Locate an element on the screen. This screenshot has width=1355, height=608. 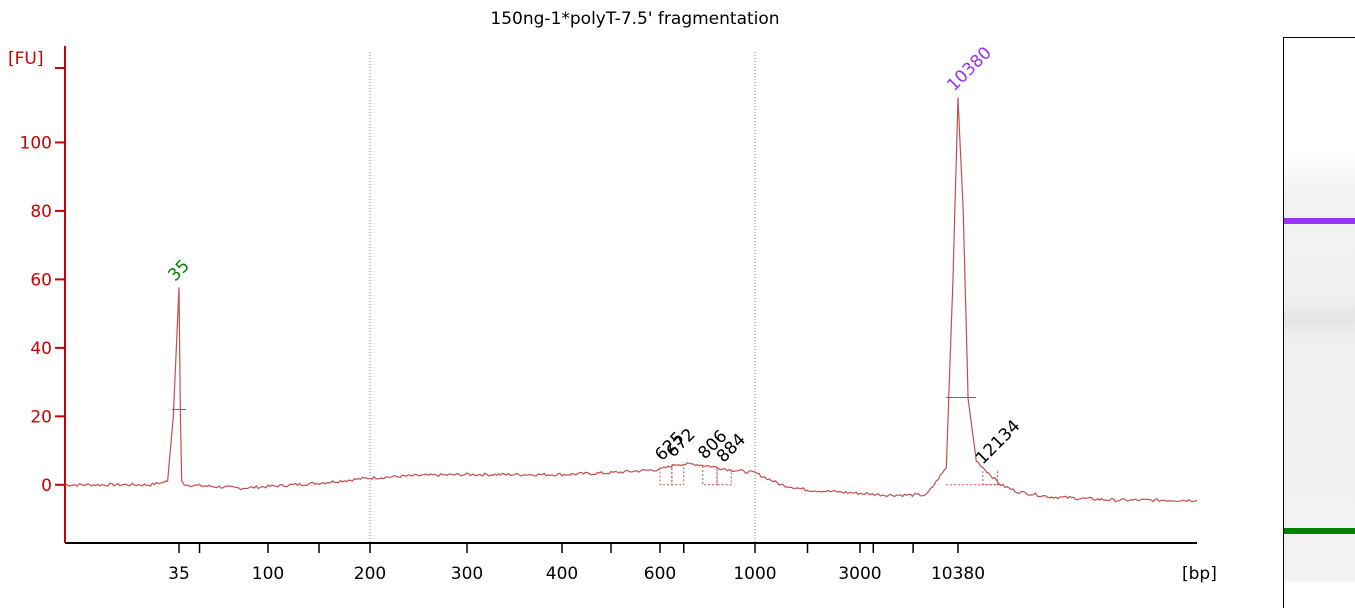
x-tick-label: 400 is located at coordinates (562, 574).